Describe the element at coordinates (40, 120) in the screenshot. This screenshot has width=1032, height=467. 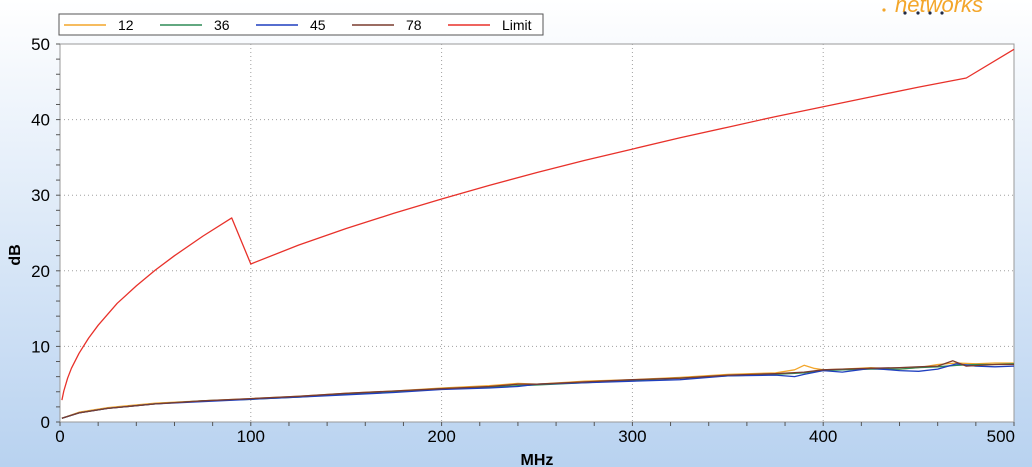
I see `y-tick-label: 40` at that location.